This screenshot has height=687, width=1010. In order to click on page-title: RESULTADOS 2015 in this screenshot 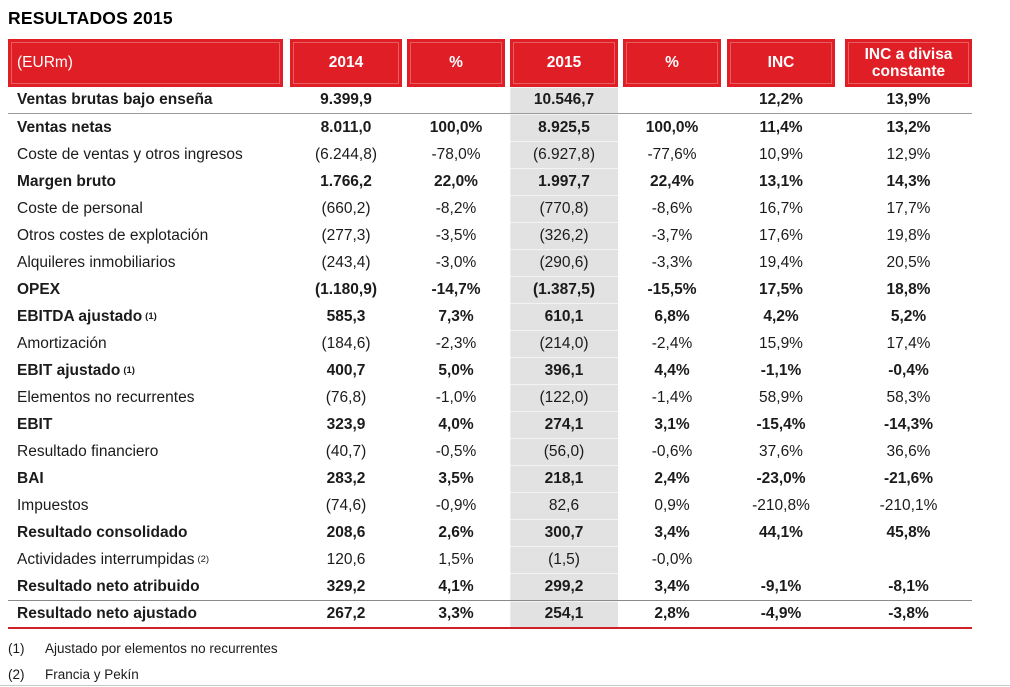, I will do `click(90, 18)`.